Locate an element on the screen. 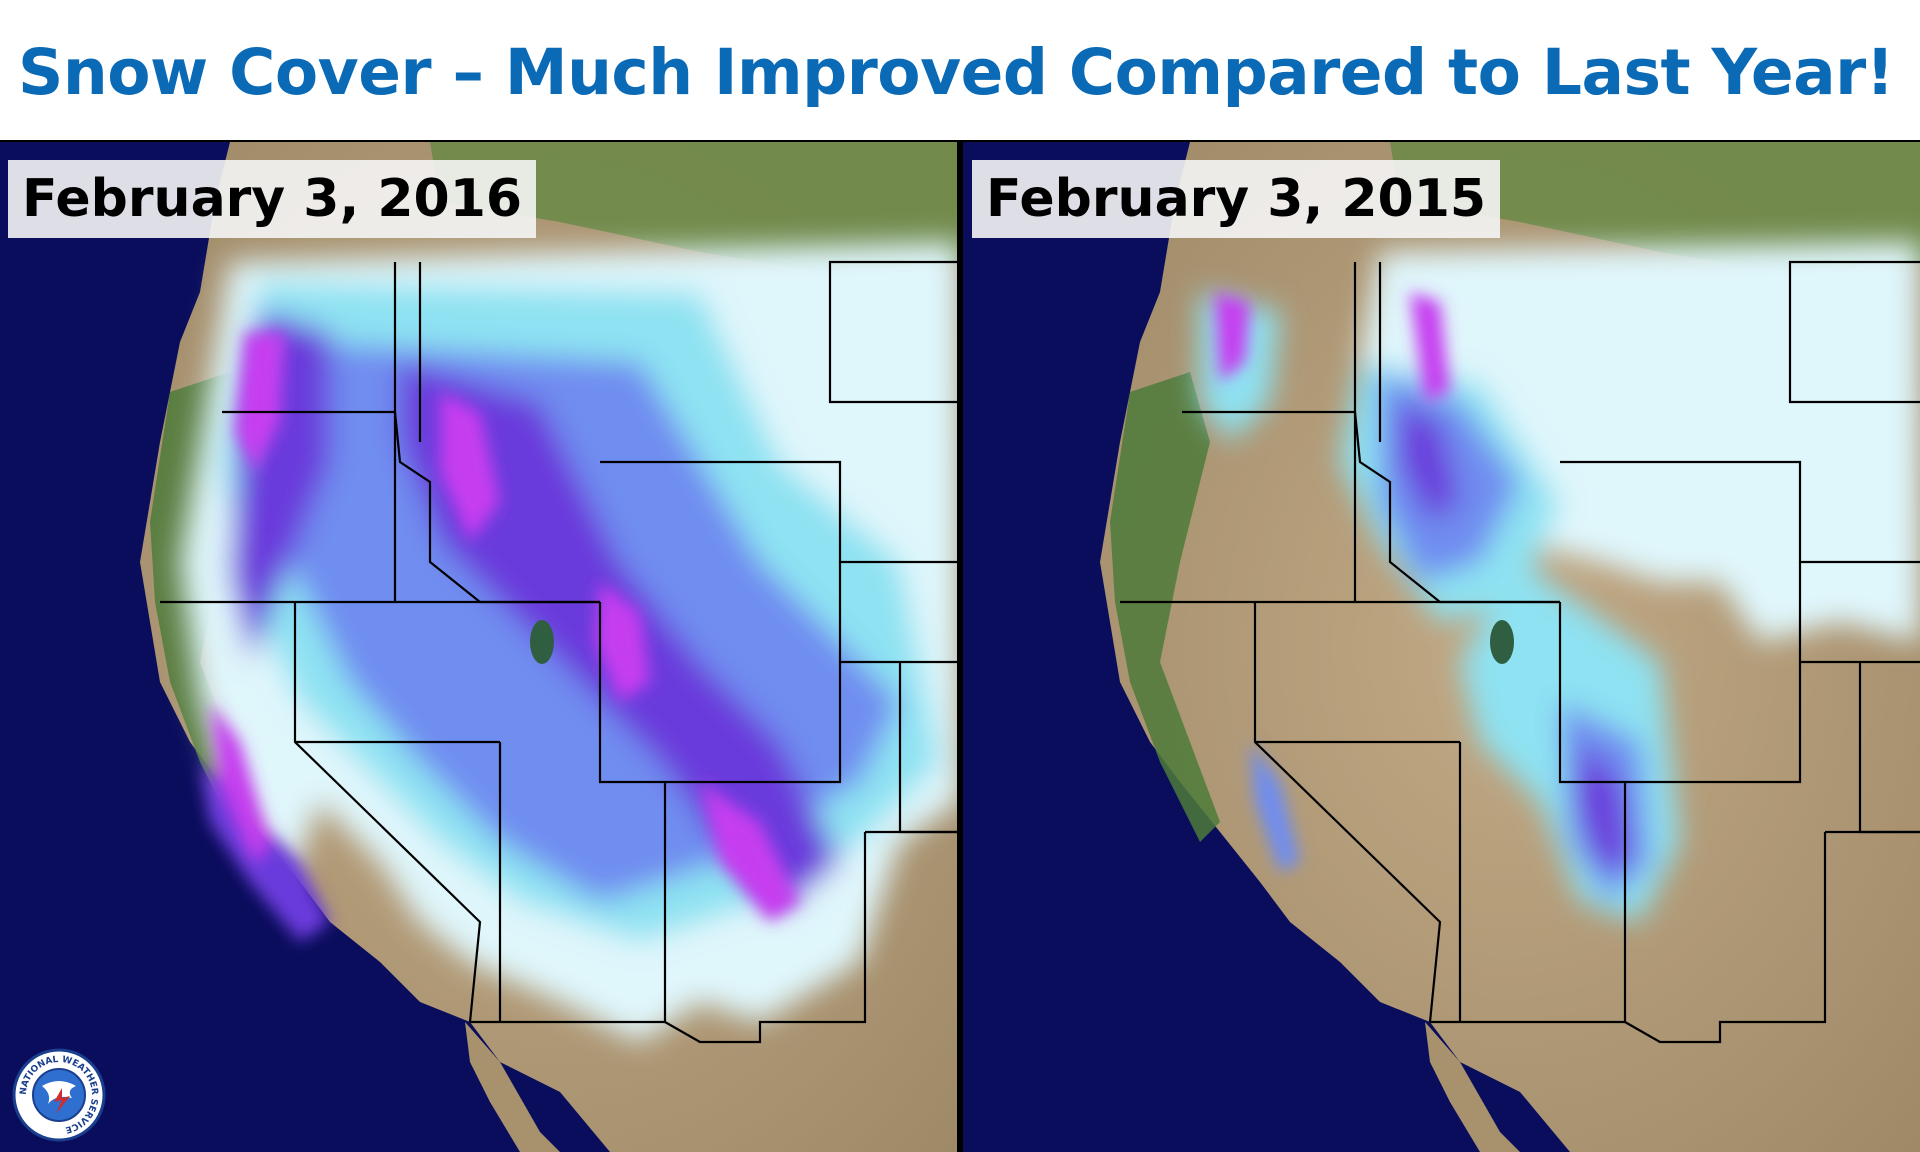 This screenshot has width=1920, height=1152. panel-divider is located at coordinates (960, 647).